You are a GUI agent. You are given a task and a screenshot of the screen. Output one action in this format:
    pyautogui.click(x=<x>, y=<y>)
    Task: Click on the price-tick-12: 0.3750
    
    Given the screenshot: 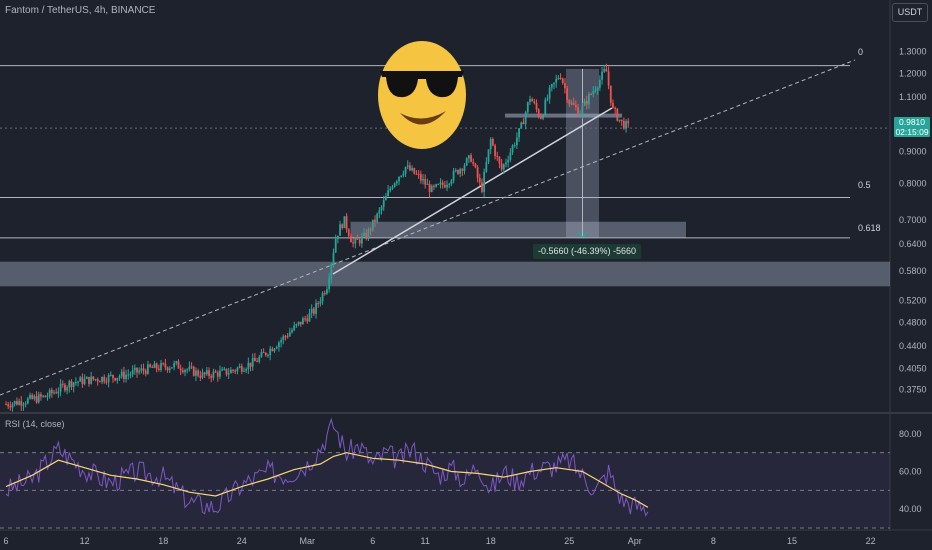 What is the action you would take?
    pyautogui.click(x=913, y=389)
    